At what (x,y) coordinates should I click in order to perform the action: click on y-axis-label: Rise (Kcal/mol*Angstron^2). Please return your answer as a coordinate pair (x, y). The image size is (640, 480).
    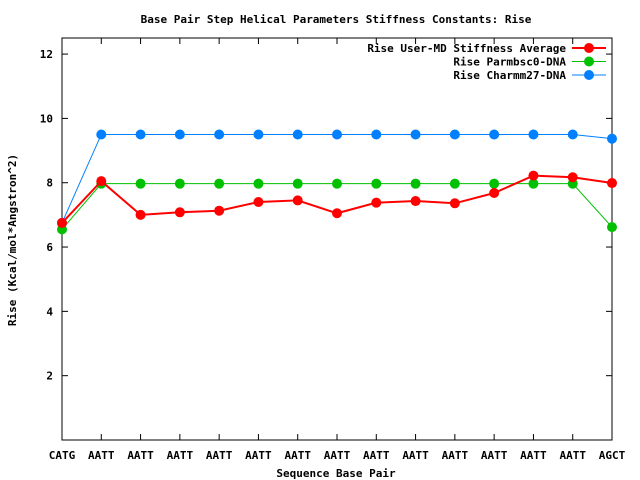
    Looking at the image, I should click on (12, 240).